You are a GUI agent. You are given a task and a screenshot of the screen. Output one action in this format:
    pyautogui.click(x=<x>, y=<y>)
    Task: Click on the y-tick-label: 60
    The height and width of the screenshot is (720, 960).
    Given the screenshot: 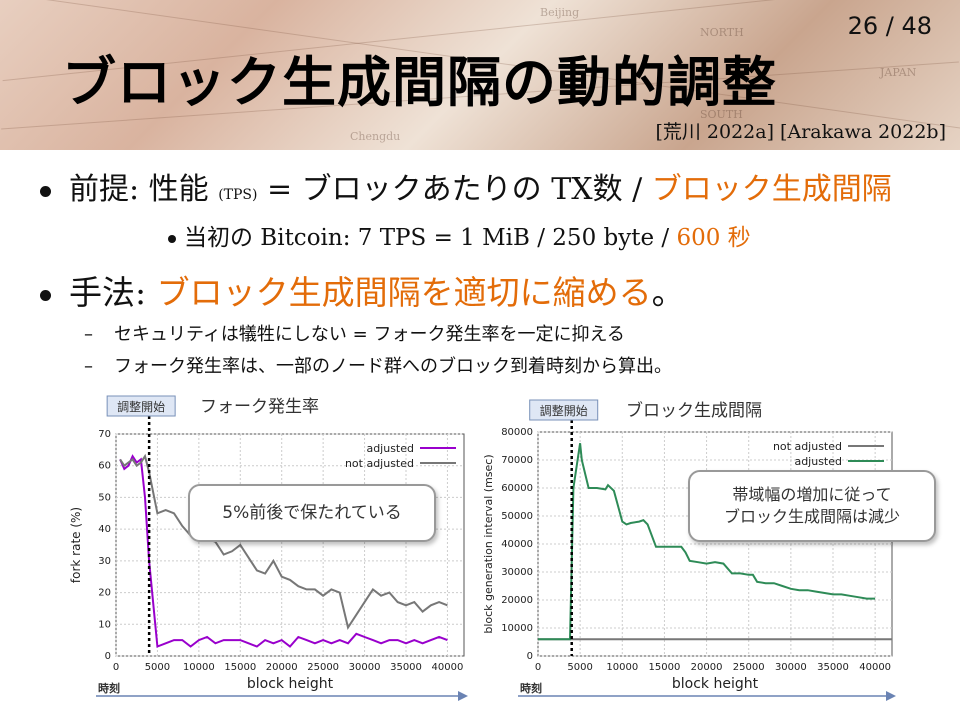 What is the action you would take?
    pyautogui.click(x=104, y=466)
    